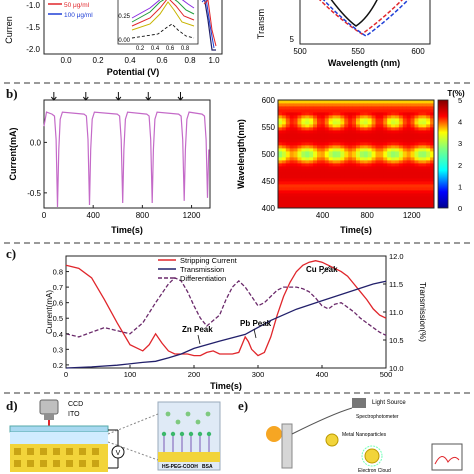 The height and width of the screenshot is (474, 474). What do you see at coordinates (269, 208) in the screenshot?
I see `y-tick-label: 400` at bounding box center [269, 208].